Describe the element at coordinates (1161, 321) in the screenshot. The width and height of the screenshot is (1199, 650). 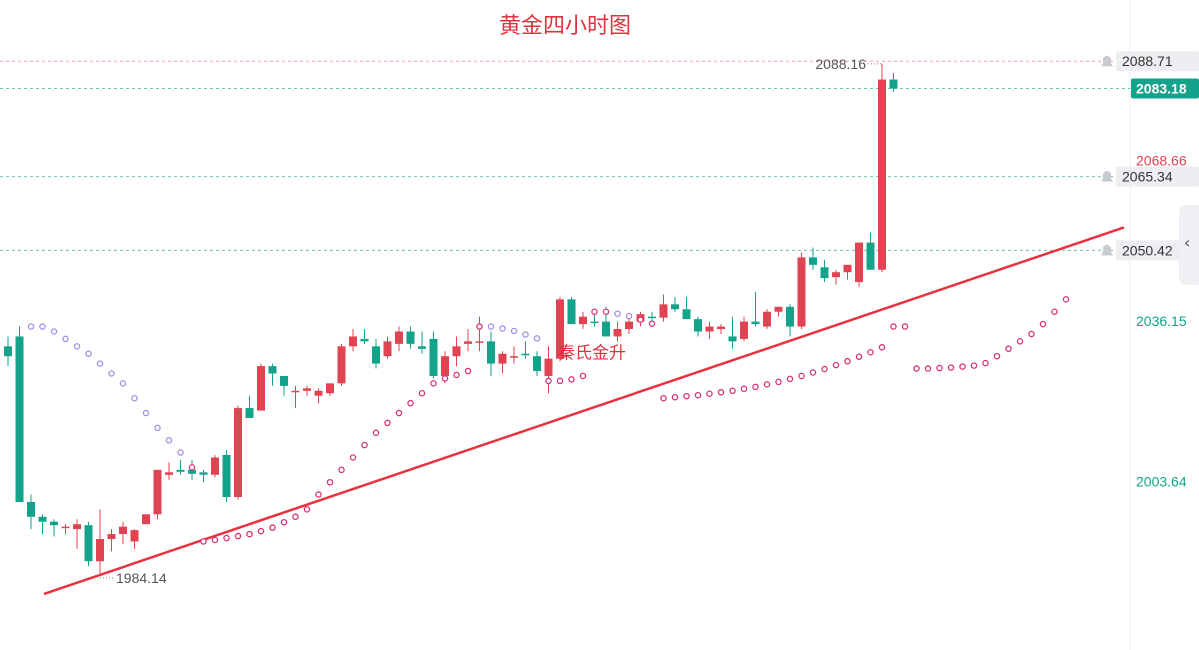
I see `price-axis-tick: 2036.15` at that location.